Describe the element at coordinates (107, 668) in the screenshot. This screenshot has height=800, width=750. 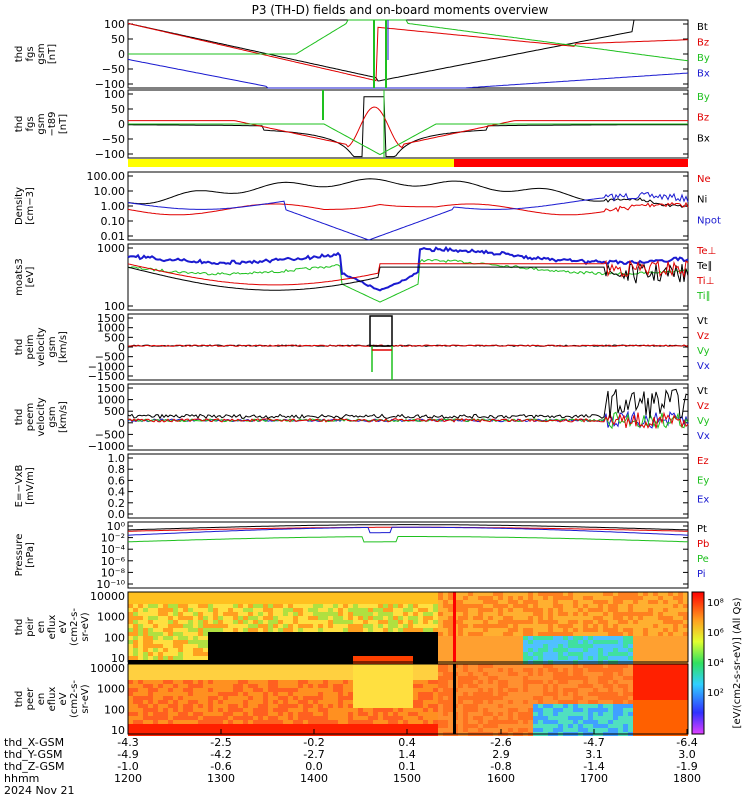
I see `y-tick-label: 10000` at that location.